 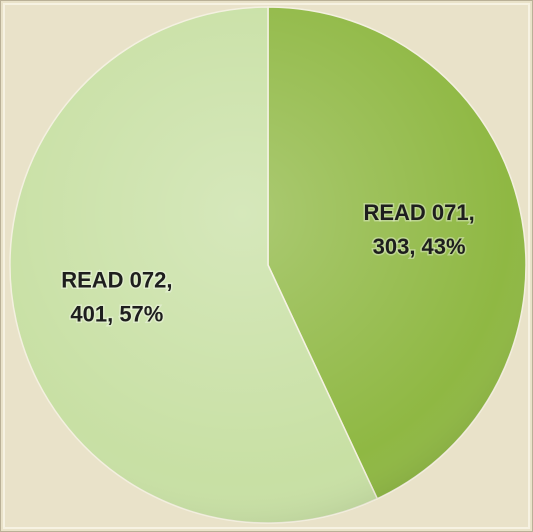 What do you see at coordinates (419, 246) in the screenshot?
I see `data-label: 303, 43%` at bounding box center [419, 246].